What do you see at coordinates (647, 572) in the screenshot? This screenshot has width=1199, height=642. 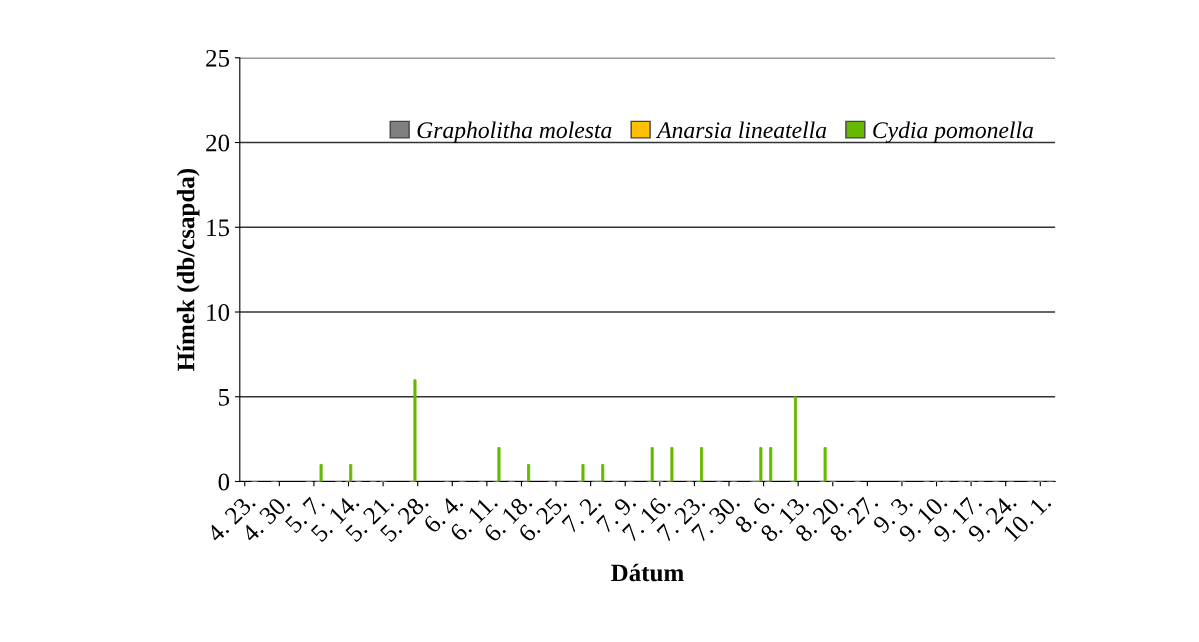 I see `x-axis-title: Dátum` at bounding box center [647, 572].